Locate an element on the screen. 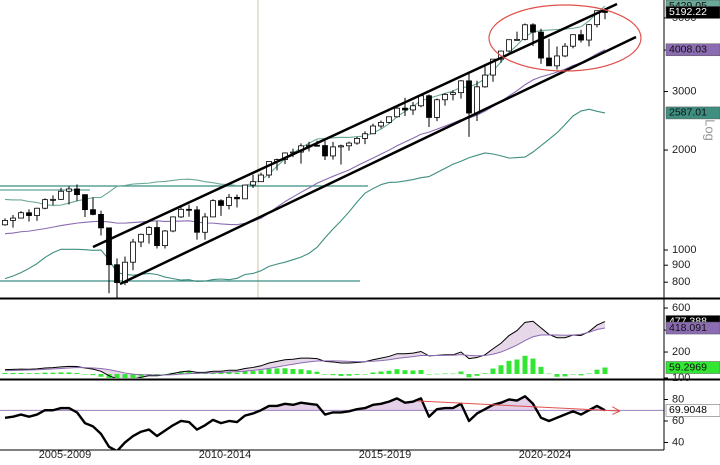 This screenshot has width=720, height=465. y-tick-label: 80 is located at coordinates (678, 399).